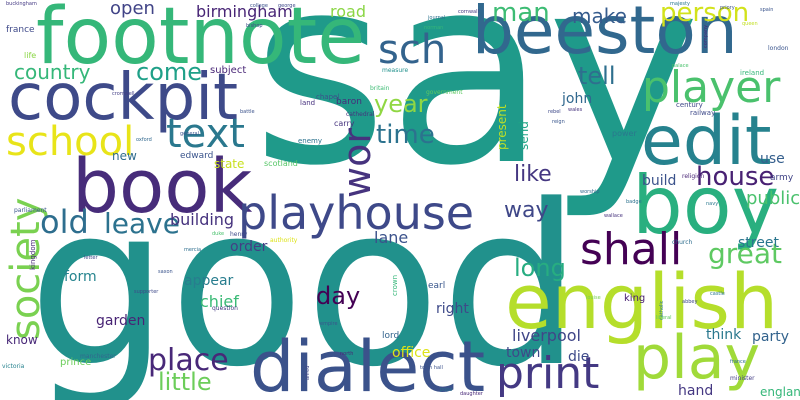 The width and height of the screenshot is (800, 400). I want to click on word-battle: battle, so click(247, 112).